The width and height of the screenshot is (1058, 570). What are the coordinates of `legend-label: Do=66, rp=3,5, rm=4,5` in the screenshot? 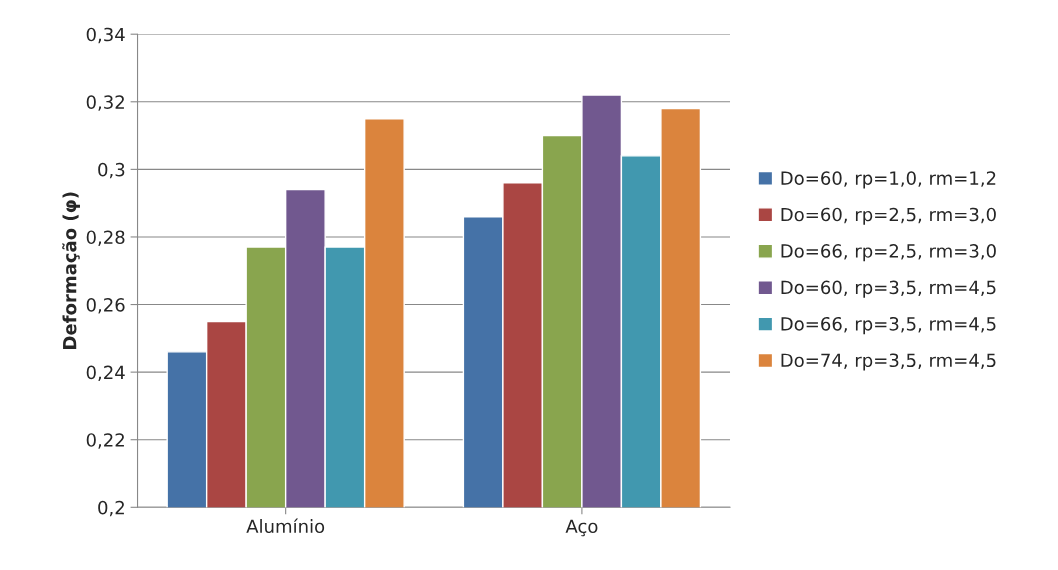 It's located at (888, 325).